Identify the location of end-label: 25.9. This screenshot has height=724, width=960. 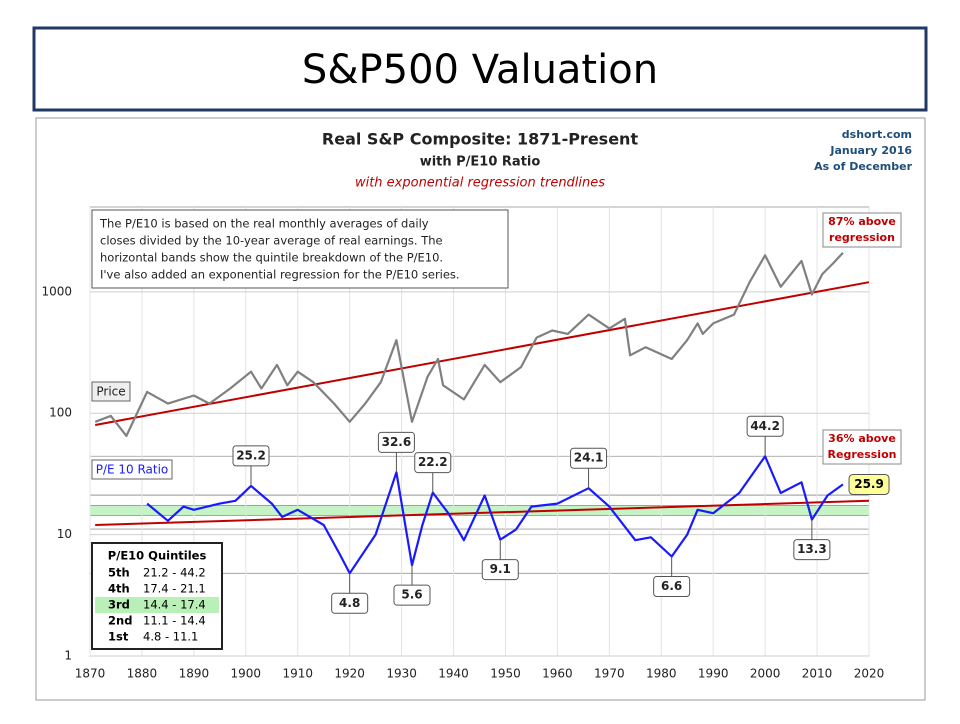
(869, 484).